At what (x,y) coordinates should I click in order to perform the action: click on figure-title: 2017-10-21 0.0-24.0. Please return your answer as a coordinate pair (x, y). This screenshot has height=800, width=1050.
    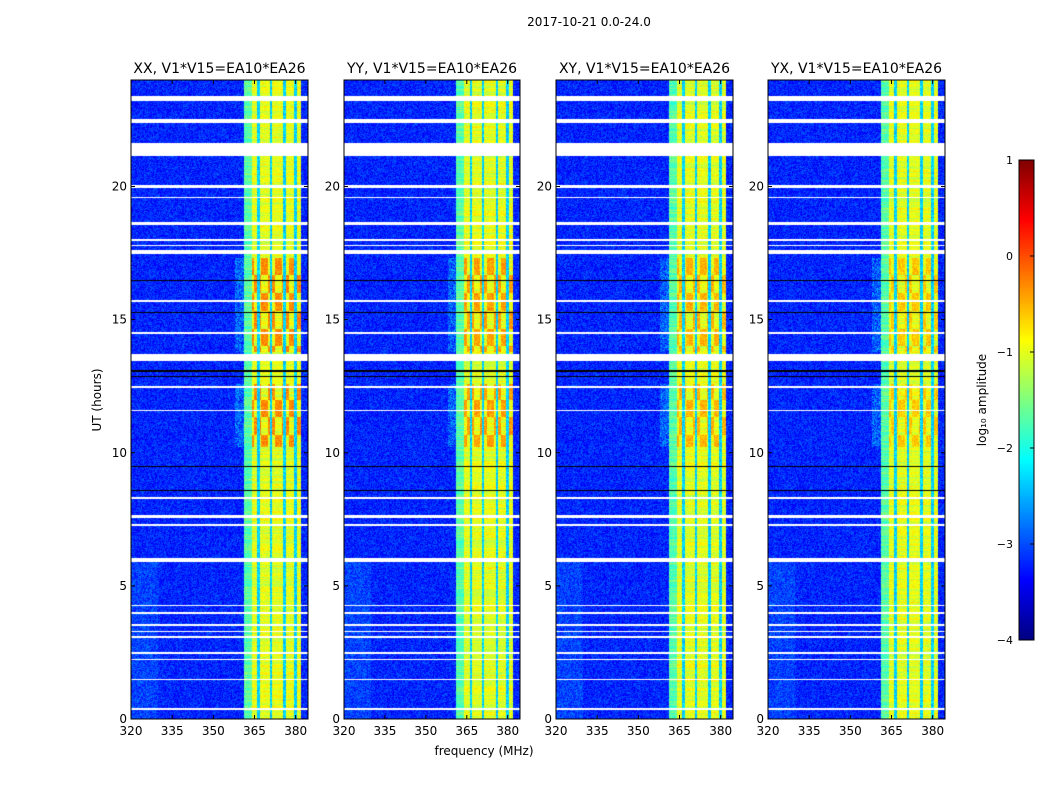
    Looking at the image, I should click on (589, 22).